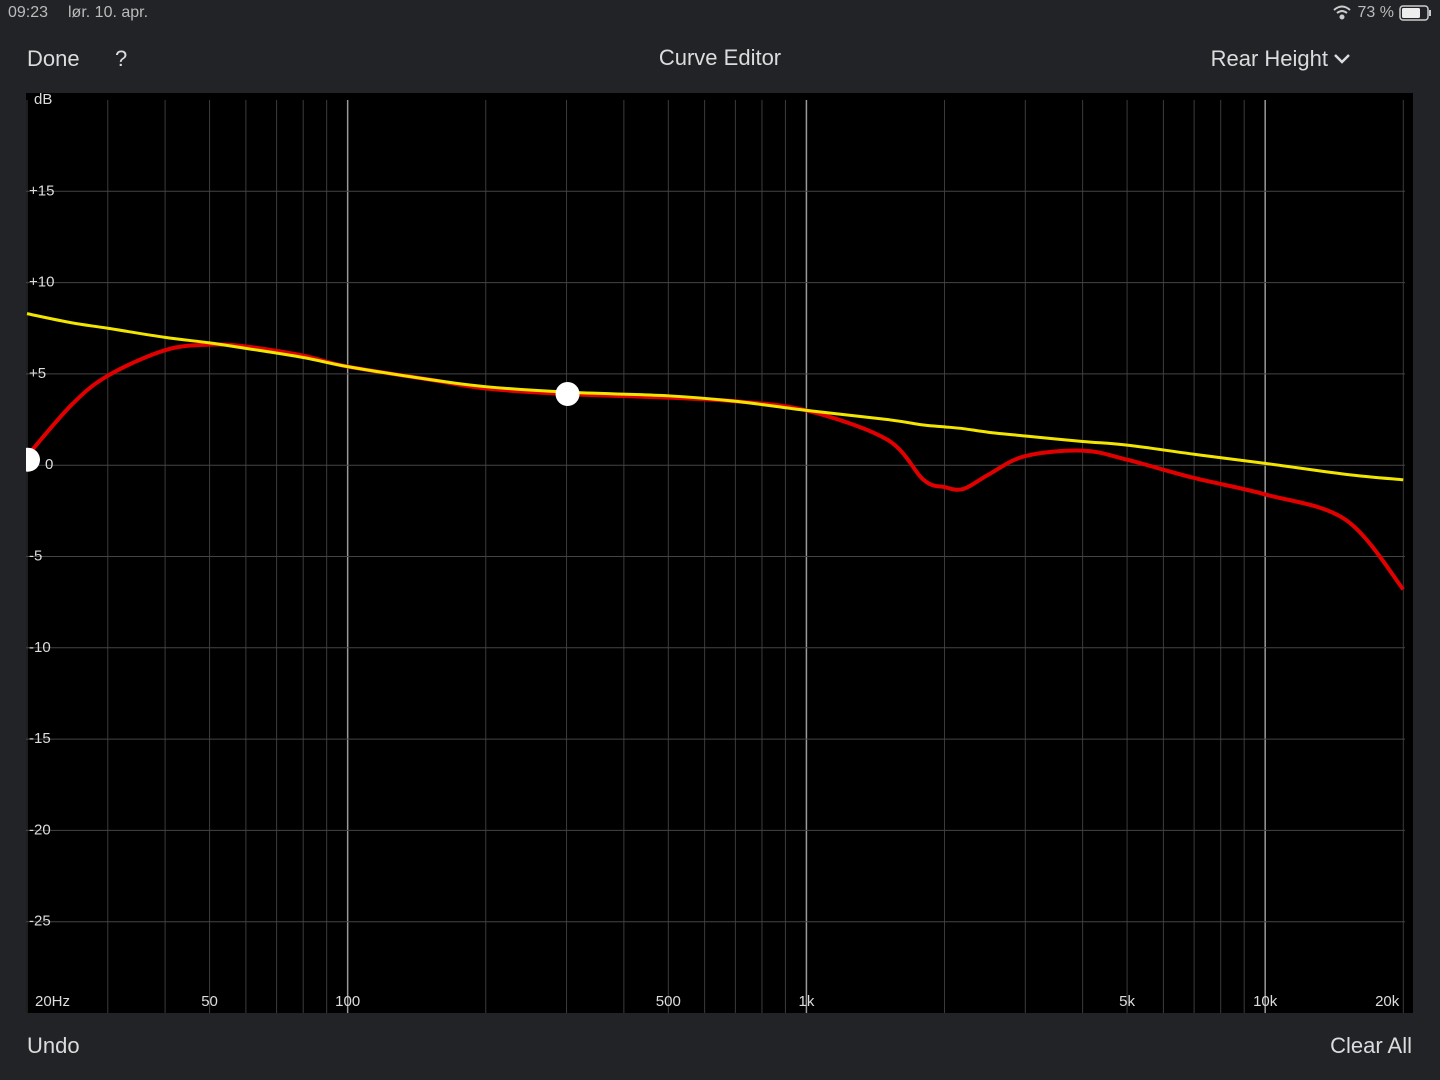 This screenshot has width=1440, height=1080. What do you see at coordinates (40, 829) in the screenshot?
I see `y-tick-label: -20` at bounding box center [40, 829].